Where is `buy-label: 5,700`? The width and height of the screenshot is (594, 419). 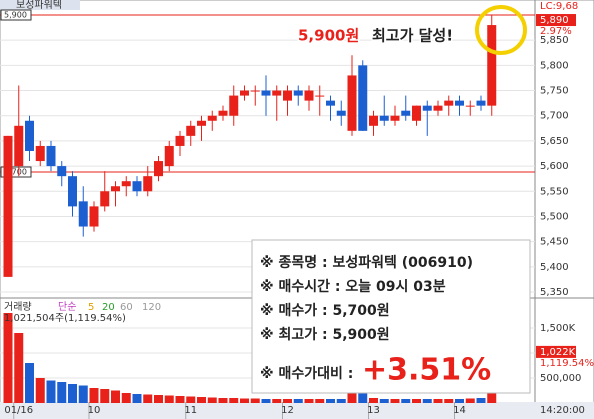
buy-label: 5,700 is located at coordinates (15, 172).